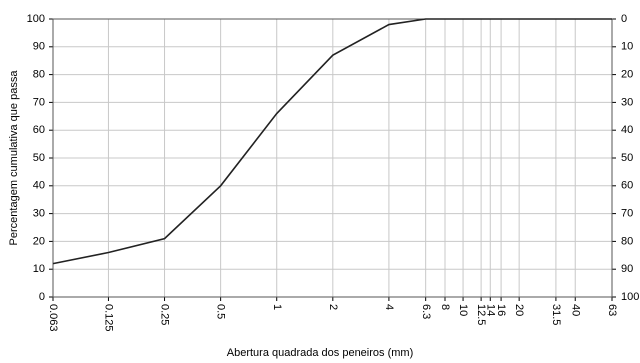 This screenshot has height=363, width=640. I want to click on y2-tick-label: 60, so click(627, 186).